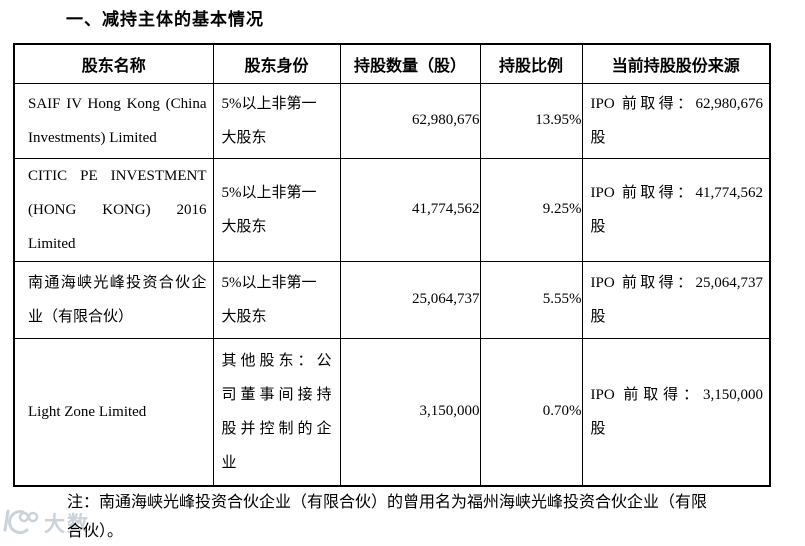 The image size is (805, 546). I want to click on header-share-quantity: 持股数量（股）, so click(410, 63).